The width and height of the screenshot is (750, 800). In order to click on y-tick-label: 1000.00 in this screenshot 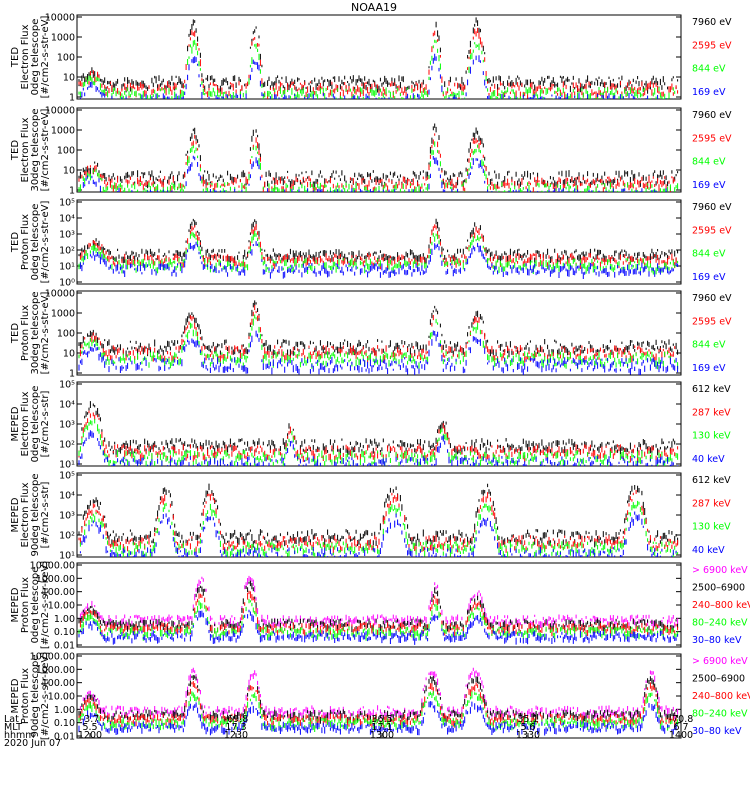, I will do `click(55, 670)`.